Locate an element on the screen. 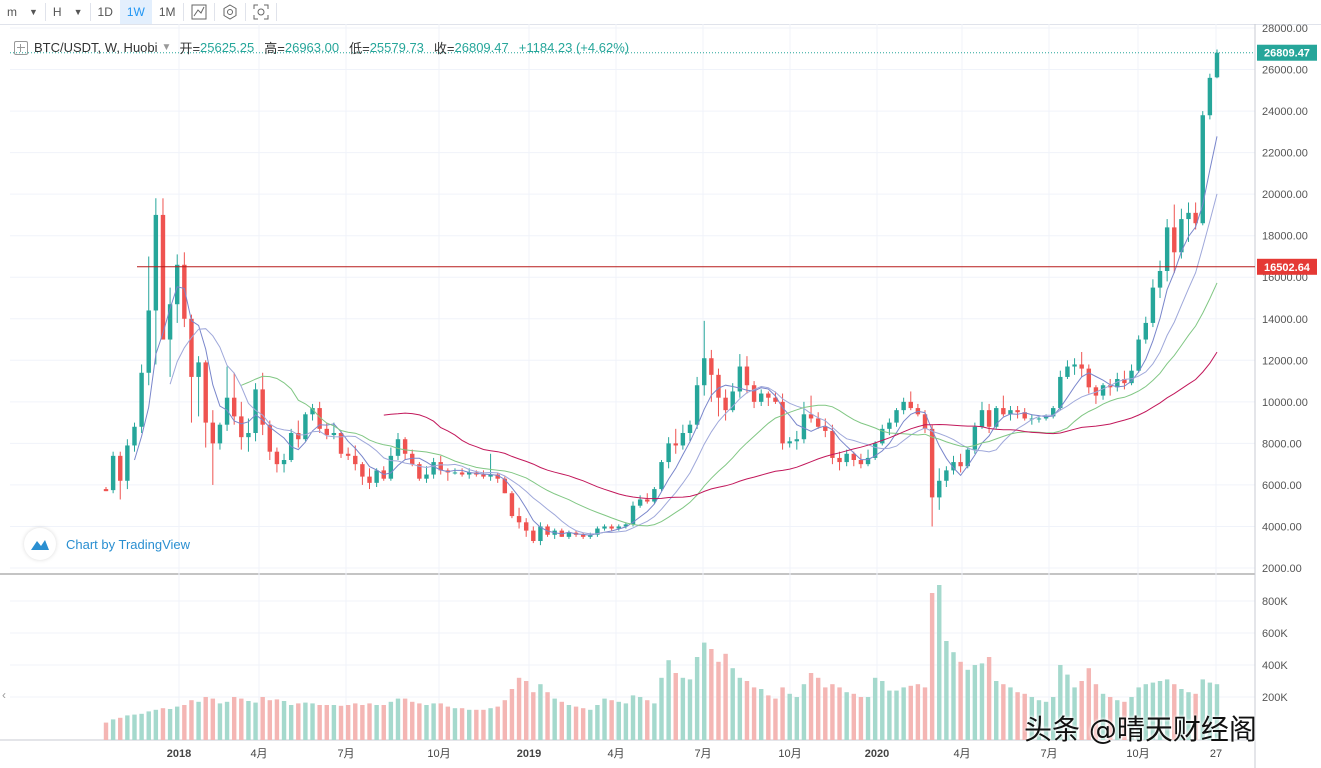  interval-label: 1W is located at coordinates (135, 12).